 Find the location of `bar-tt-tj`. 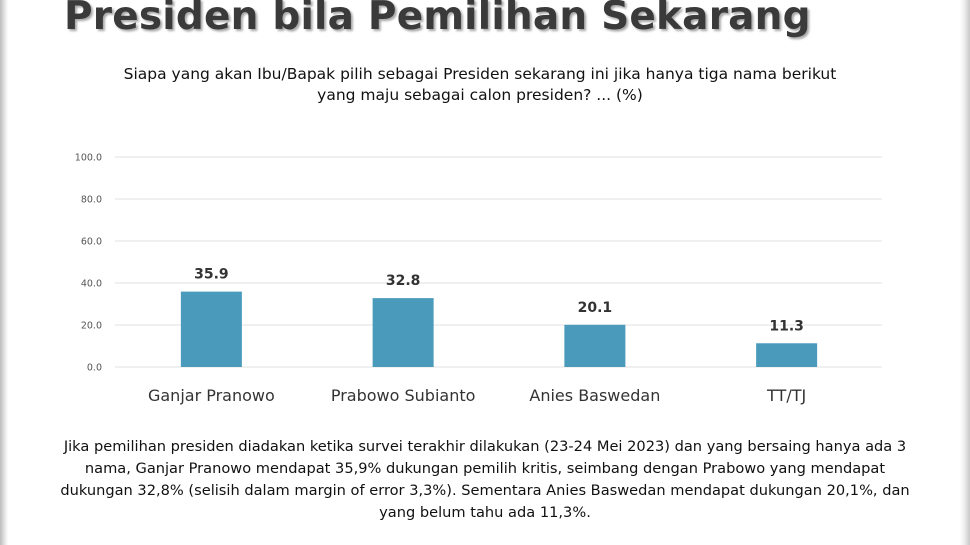

bar-tt-tj is located at coordinates (787, 355).